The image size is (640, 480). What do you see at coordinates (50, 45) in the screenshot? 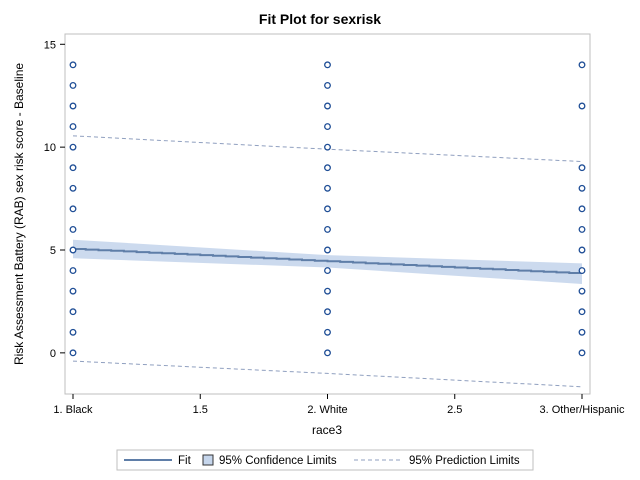
I see `y-tick-label: 15` at bounding box center [50, 45].